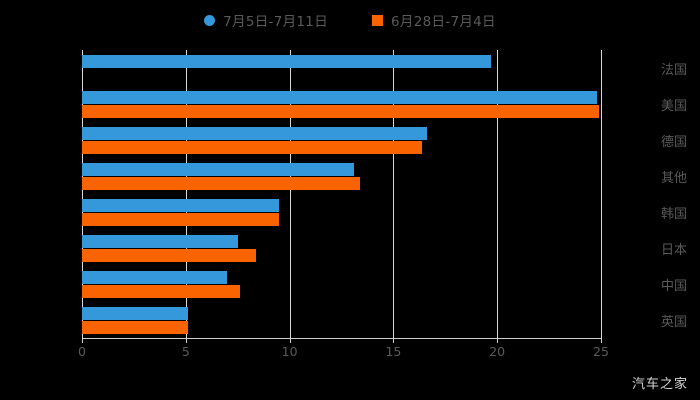 Image resolution: width=700 pixels, height=400 pixels. I want to click on x-tick-label: 15, so click(393, 351).